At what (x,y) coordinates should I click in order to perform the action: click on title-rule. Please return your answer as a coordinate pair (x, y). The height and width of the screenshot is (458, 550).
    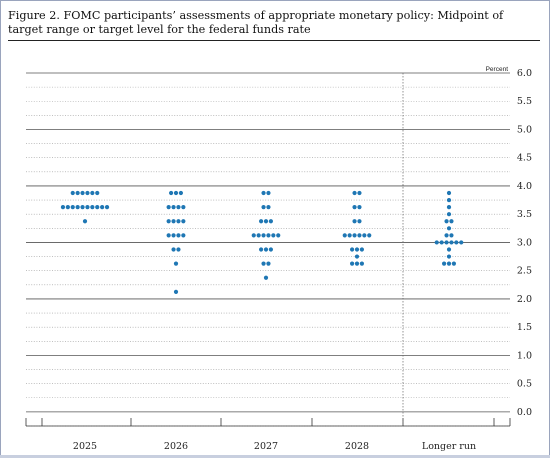
    Looking at the image, I should click on (274, 40).